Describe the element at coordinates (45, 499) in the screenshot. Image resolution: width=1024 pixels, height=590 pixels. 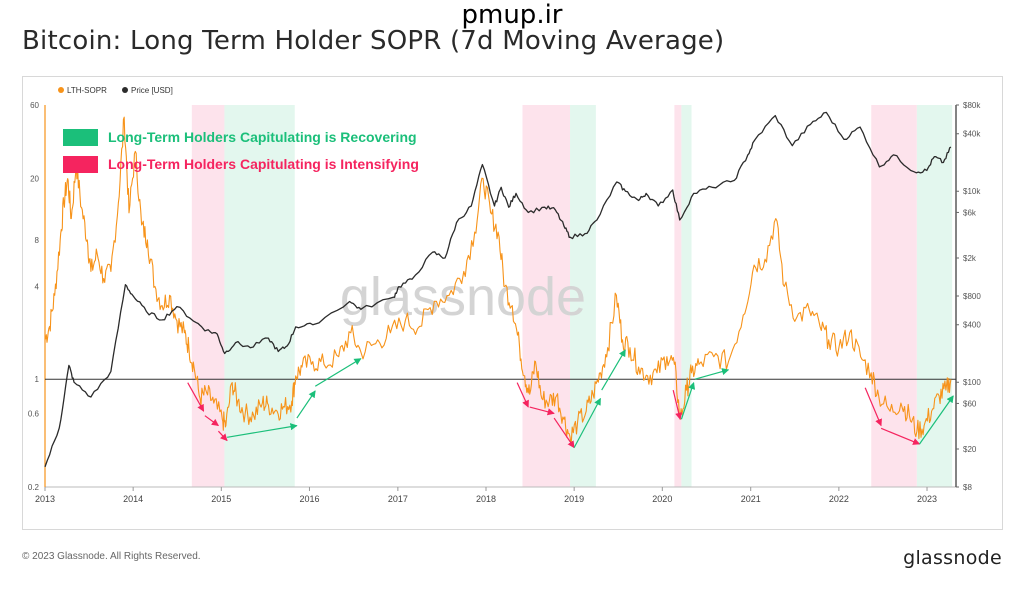
I see `x-tick-label-2013: 2013` at that location.